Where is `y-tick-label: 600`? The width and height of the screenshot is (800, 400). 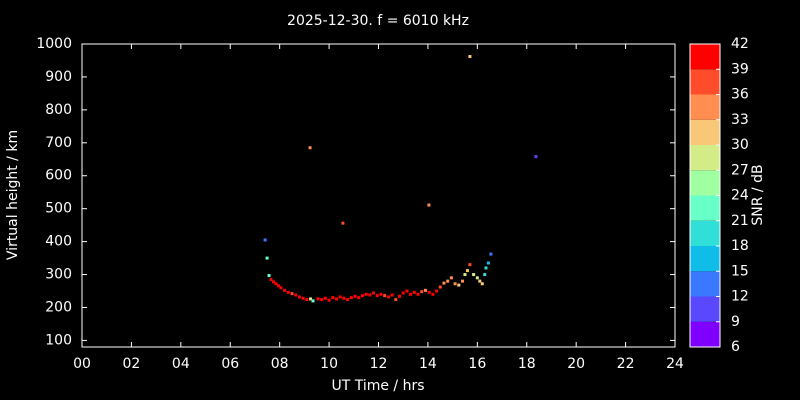 y-tick-label: 600 is located at coordinates (58, 176).